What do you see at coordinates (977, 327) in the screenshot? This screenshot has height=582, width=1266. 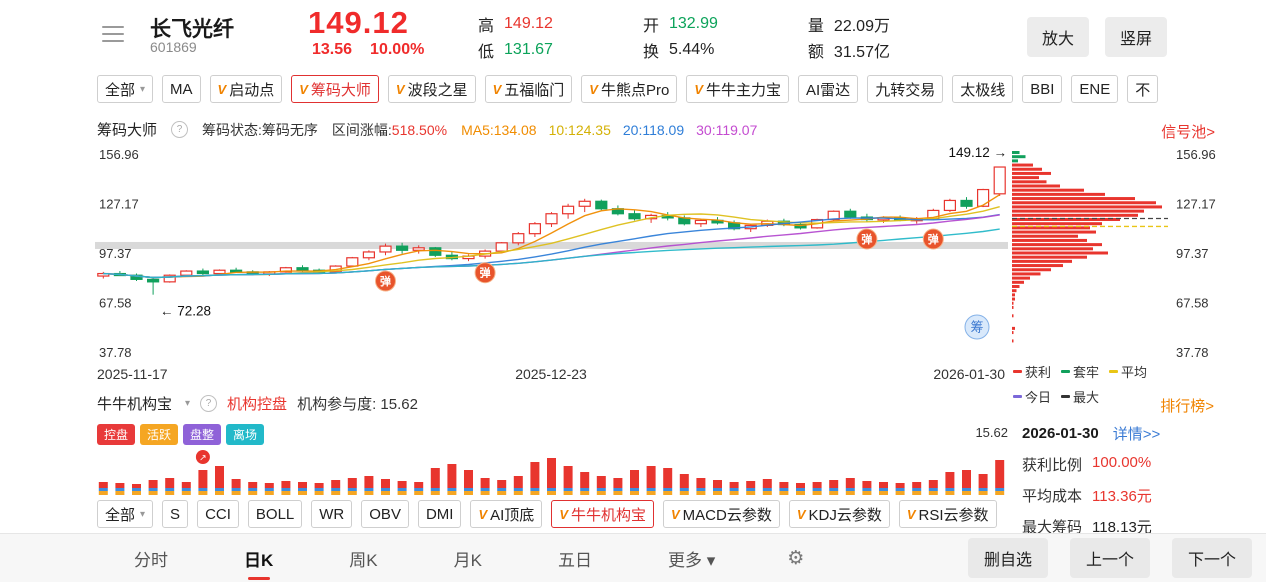 I see `chip-toggle-icon` at bounding box center [977, 327].